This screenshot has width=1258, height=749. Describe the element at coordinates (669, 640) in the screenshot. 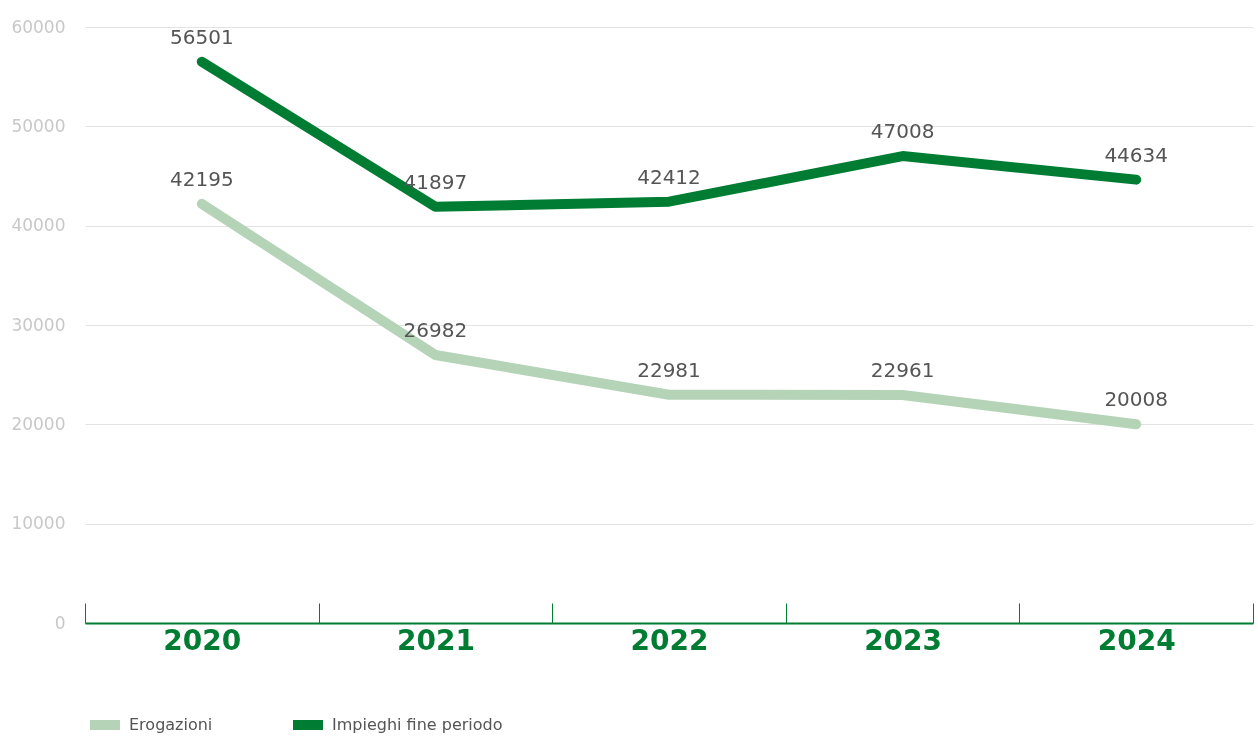

I see `x-tick-label: 2022` at that location.